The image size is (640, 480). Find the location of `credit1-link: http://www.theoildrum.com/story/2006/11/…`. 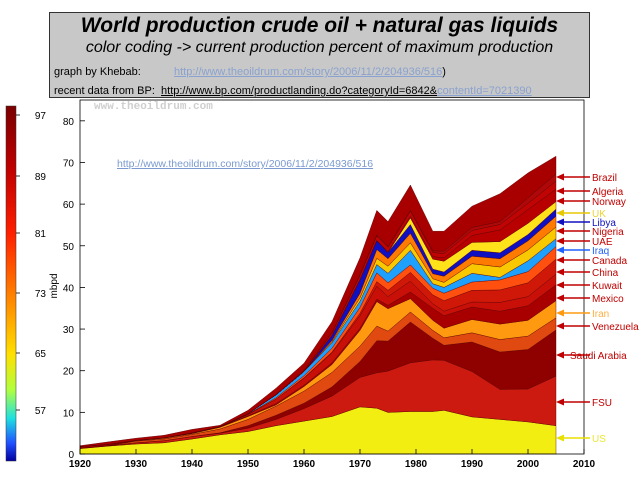

credit1-link: http://www.theoildrum.com/story/2006/11/… is located at coordinates (308, 72).